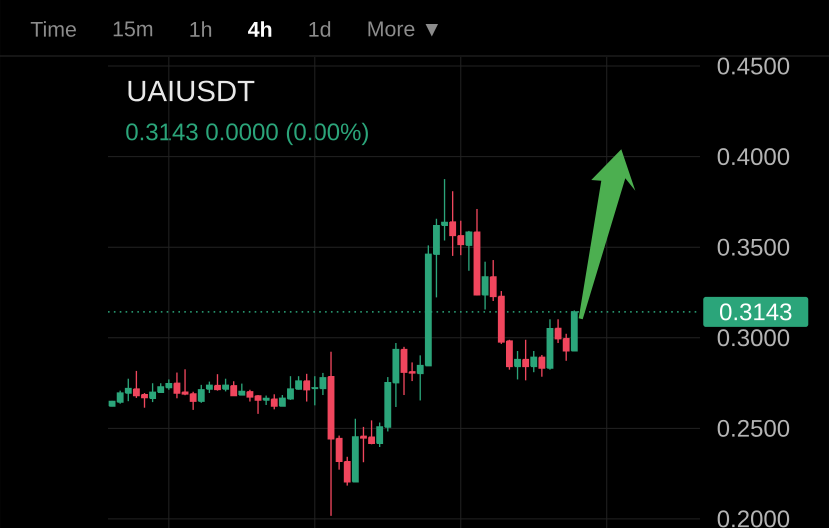 The image size is (829, 528). I want to click on ref-line-label: 0.3143, so click(756, 311).